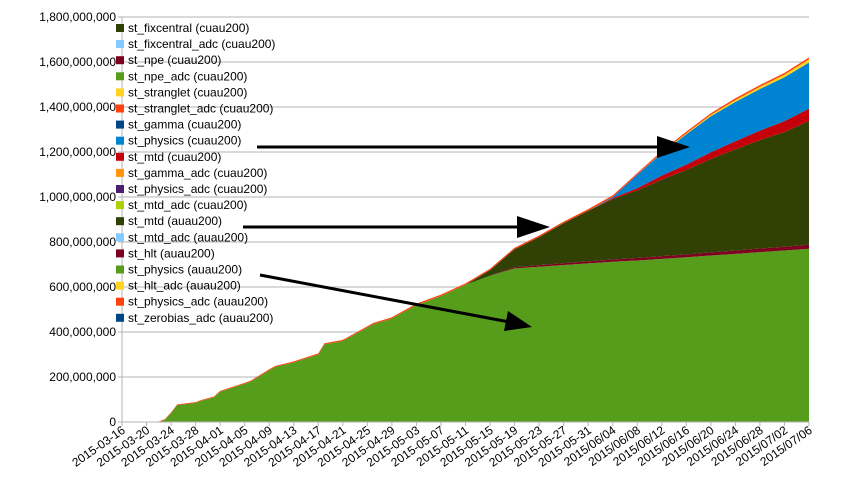  I want to click on y-tick-label: 1,000,000,000, so click(77, 197).